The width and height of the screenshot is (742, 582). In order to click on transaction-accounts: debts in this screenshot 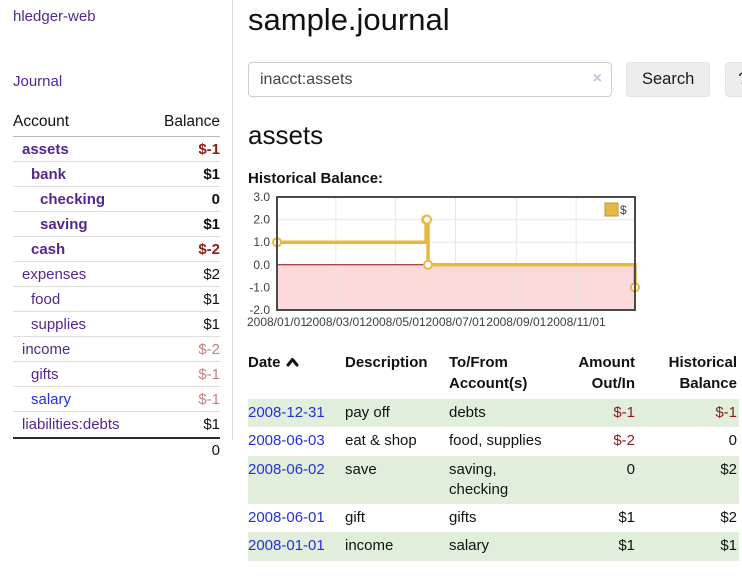, I will do `click(508, 413)`.